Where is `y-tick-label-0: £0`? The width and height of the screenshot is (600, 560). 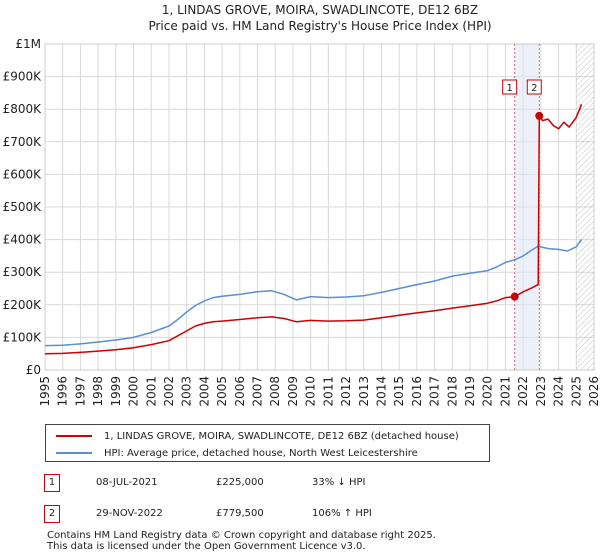
y-tick-label-0: £0 is located at coordinates (33, 370).